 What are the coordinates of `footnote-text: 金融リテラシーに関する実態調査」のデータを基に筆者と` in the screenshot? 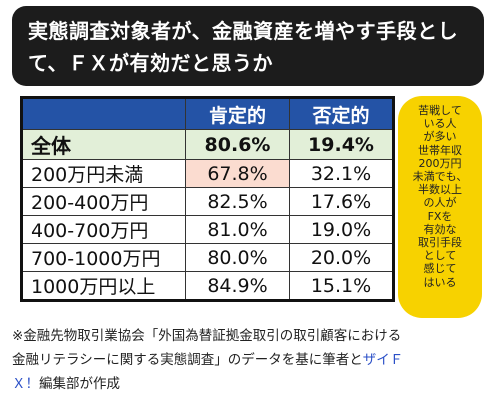 It's located at (187, 360).